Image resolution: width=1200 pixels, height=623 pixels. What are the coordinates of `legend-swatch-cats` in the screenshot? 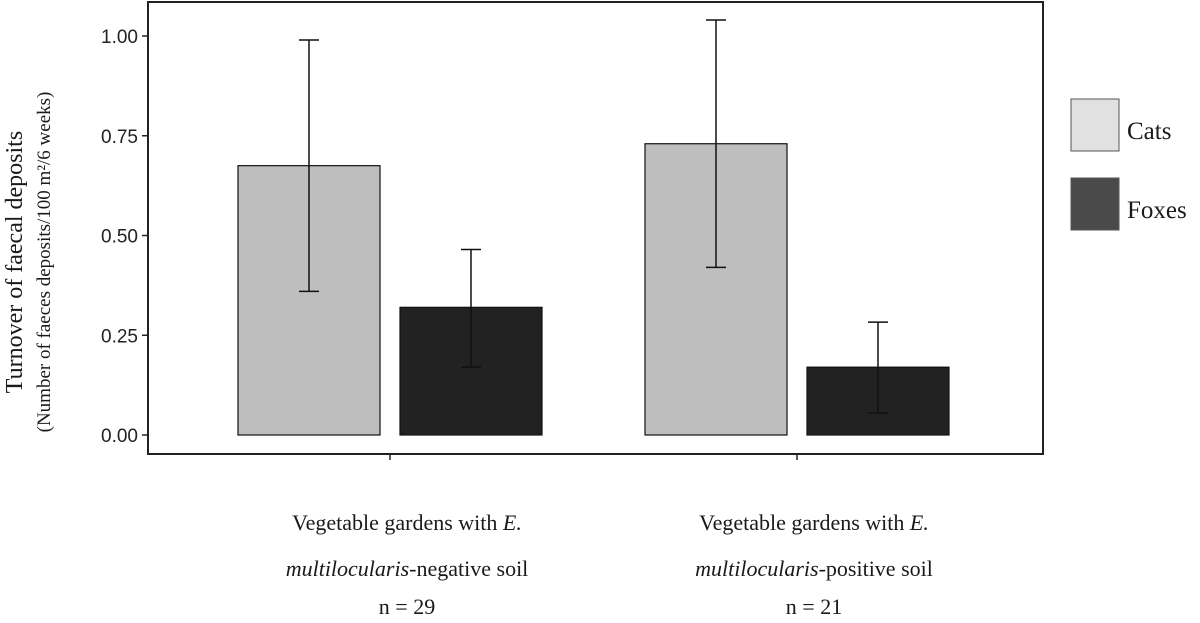 It's located at (1095, 125).